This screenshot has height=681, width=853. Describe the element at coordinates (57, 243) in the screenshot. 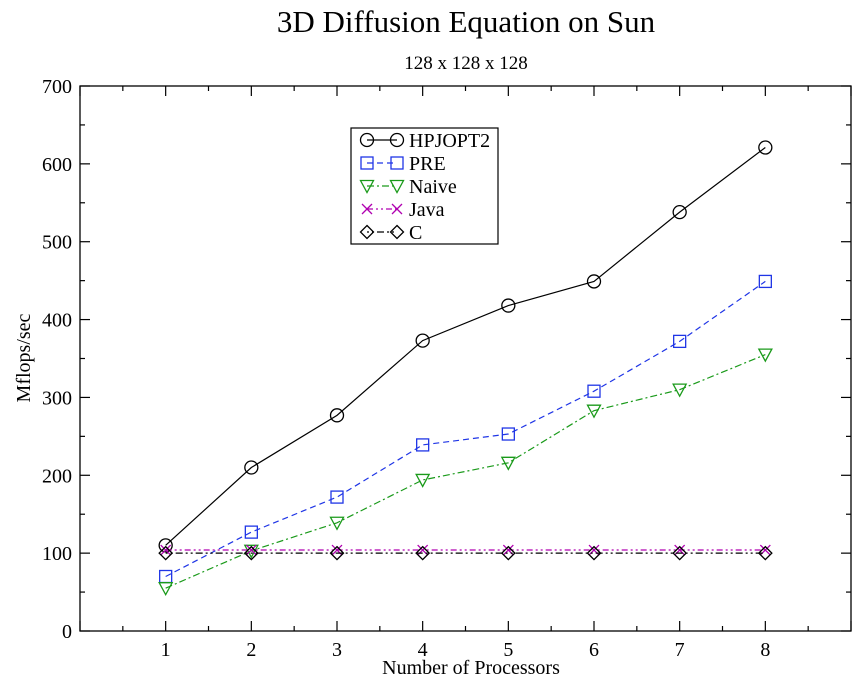

I see `y-tick-label: 500` at that location.